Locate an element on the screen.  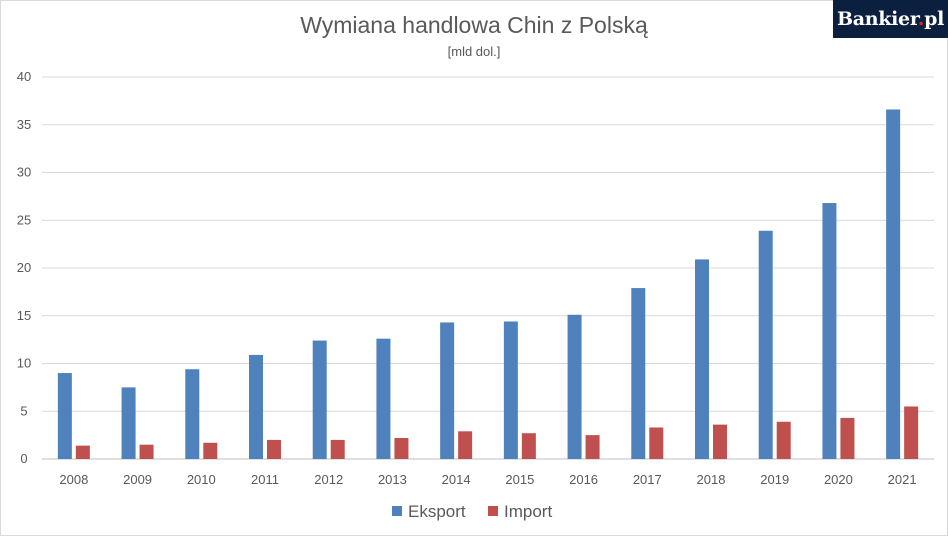
bar-import-2021 is located at coordinates (911, 432).